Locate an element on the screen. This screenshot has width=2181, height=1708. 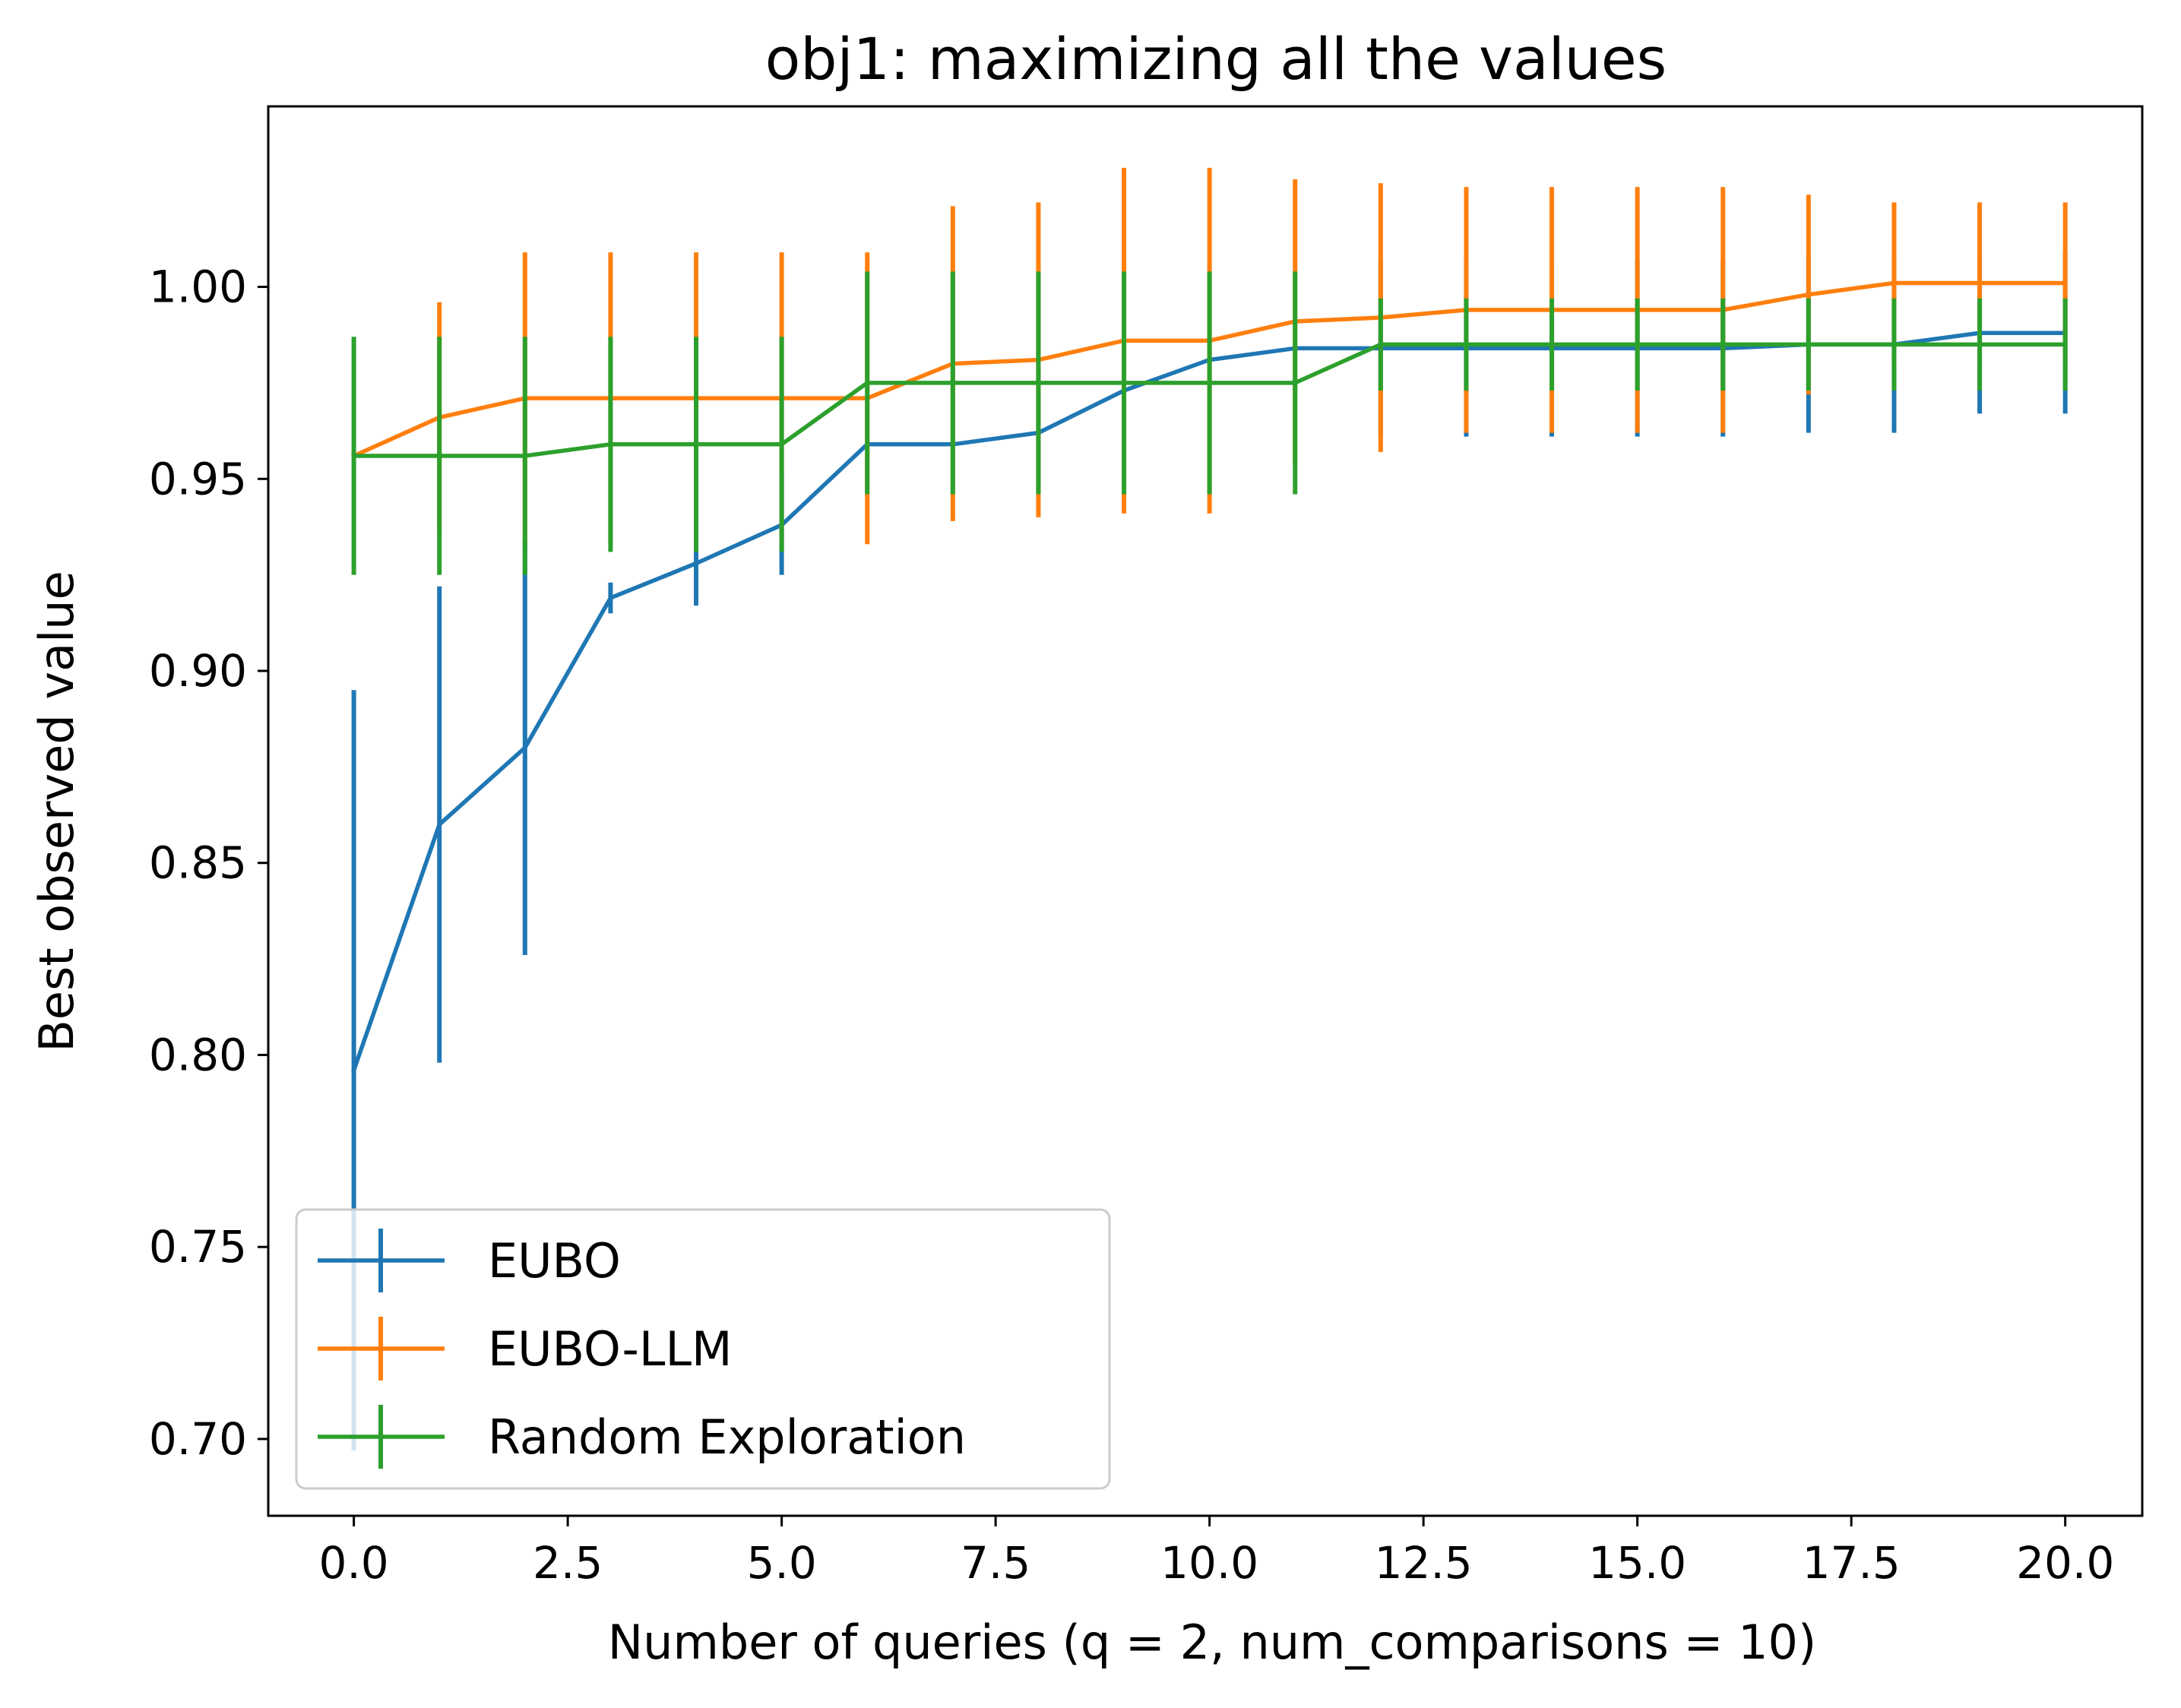
legend-label: EUBO-LLM is located at coordinates (610, 1349).